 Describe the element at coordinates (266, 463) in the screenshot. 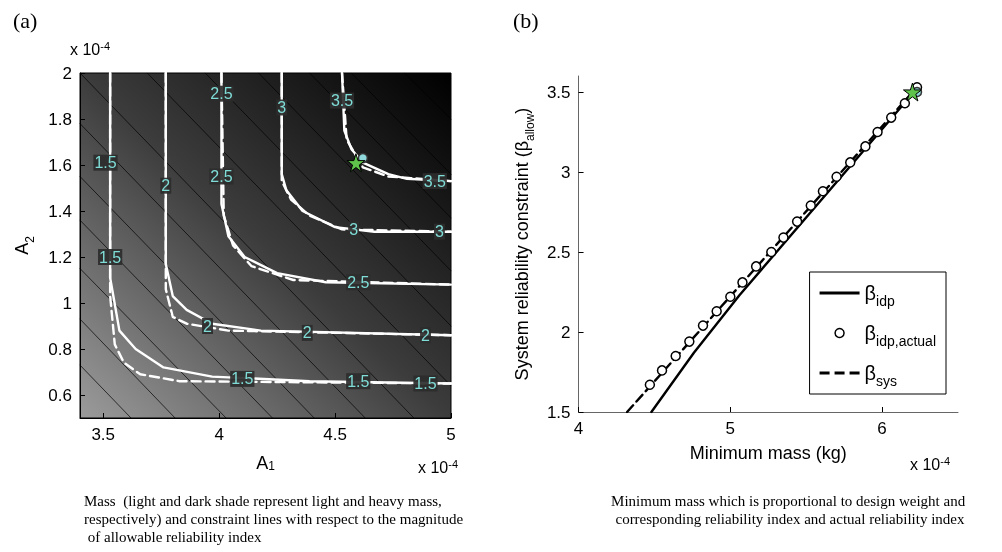

I see `x-axis-title: A1` at that location.